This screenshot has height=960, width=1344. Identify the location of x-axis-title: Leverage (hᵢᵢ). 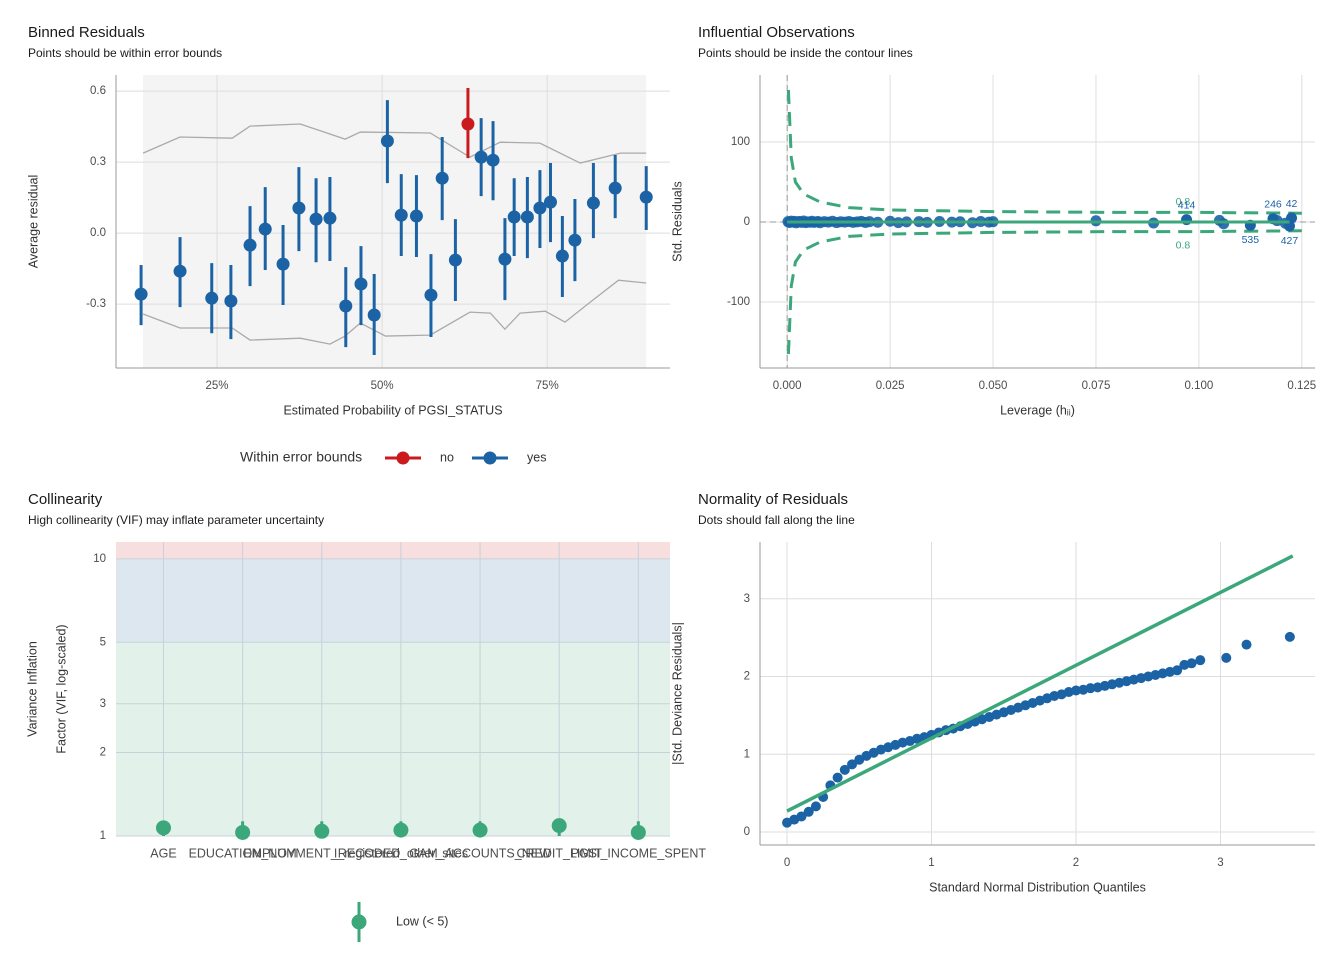
(1037, 410).